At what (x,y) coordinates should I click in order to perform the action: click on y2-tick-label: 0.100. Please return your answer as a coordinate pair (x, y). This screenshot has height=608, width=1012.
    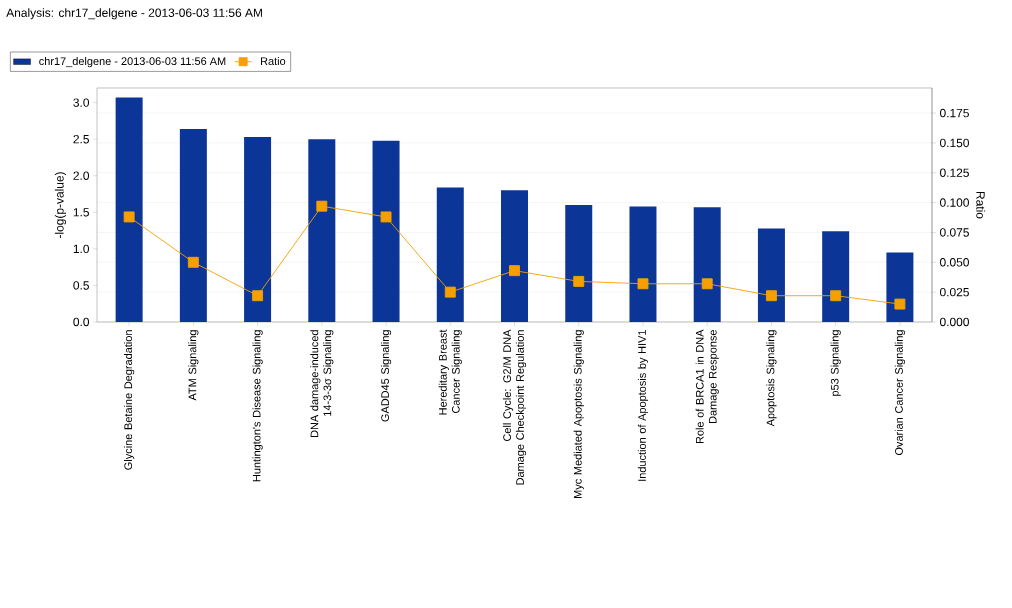
    Looking at the image, I should click on (954, 202).